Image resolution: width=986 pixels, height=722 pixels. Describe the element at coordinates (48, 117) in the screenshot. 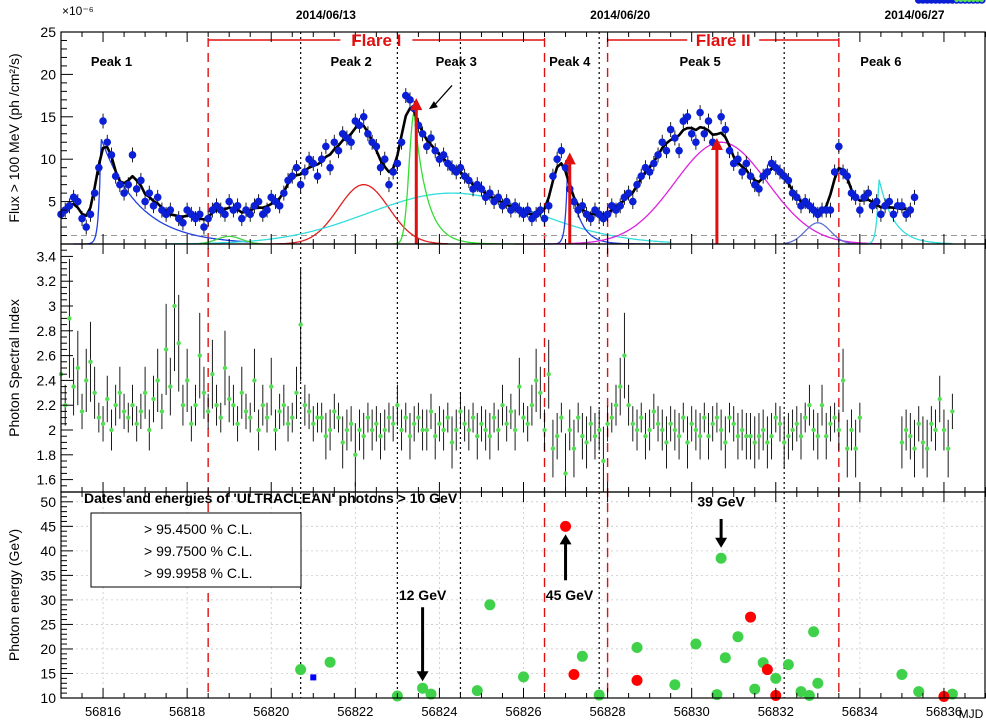

I see `y-tick-label: 15` at that location.